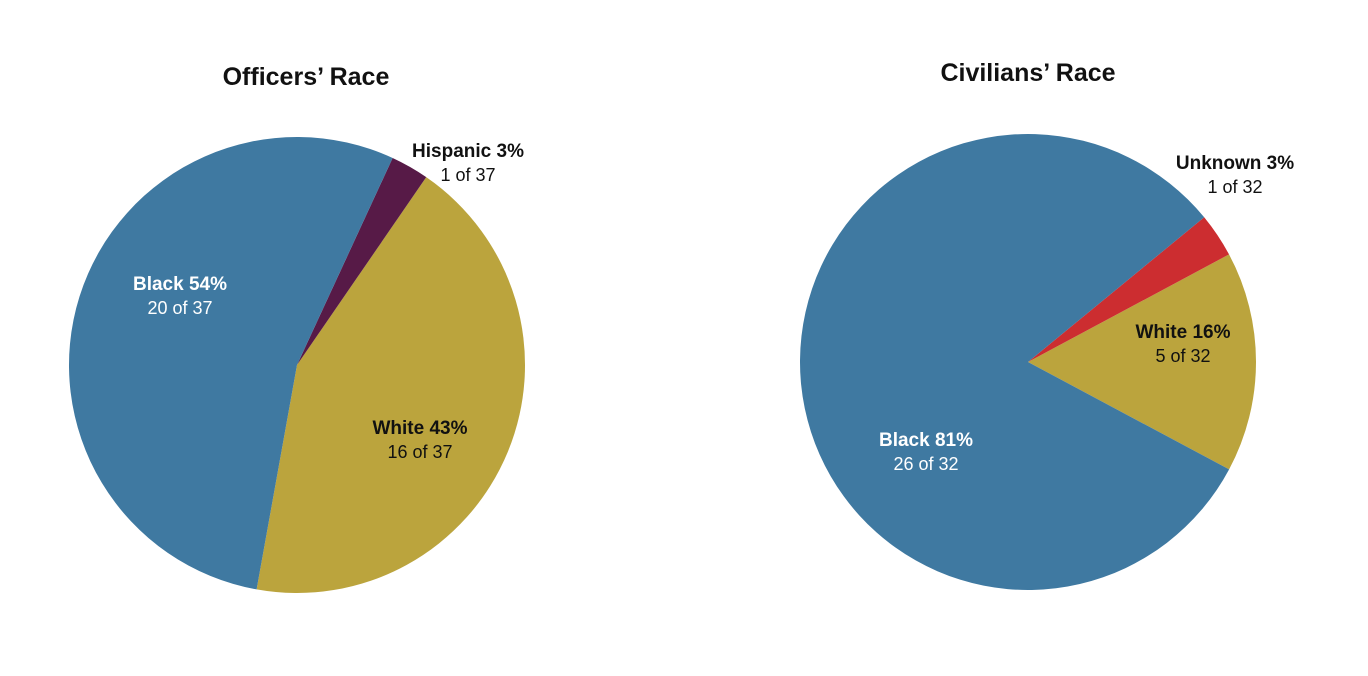  Describe the element at coordinates (1182, 332) in the screenshot. I see `civilians-label-white: White 16%` at that location.